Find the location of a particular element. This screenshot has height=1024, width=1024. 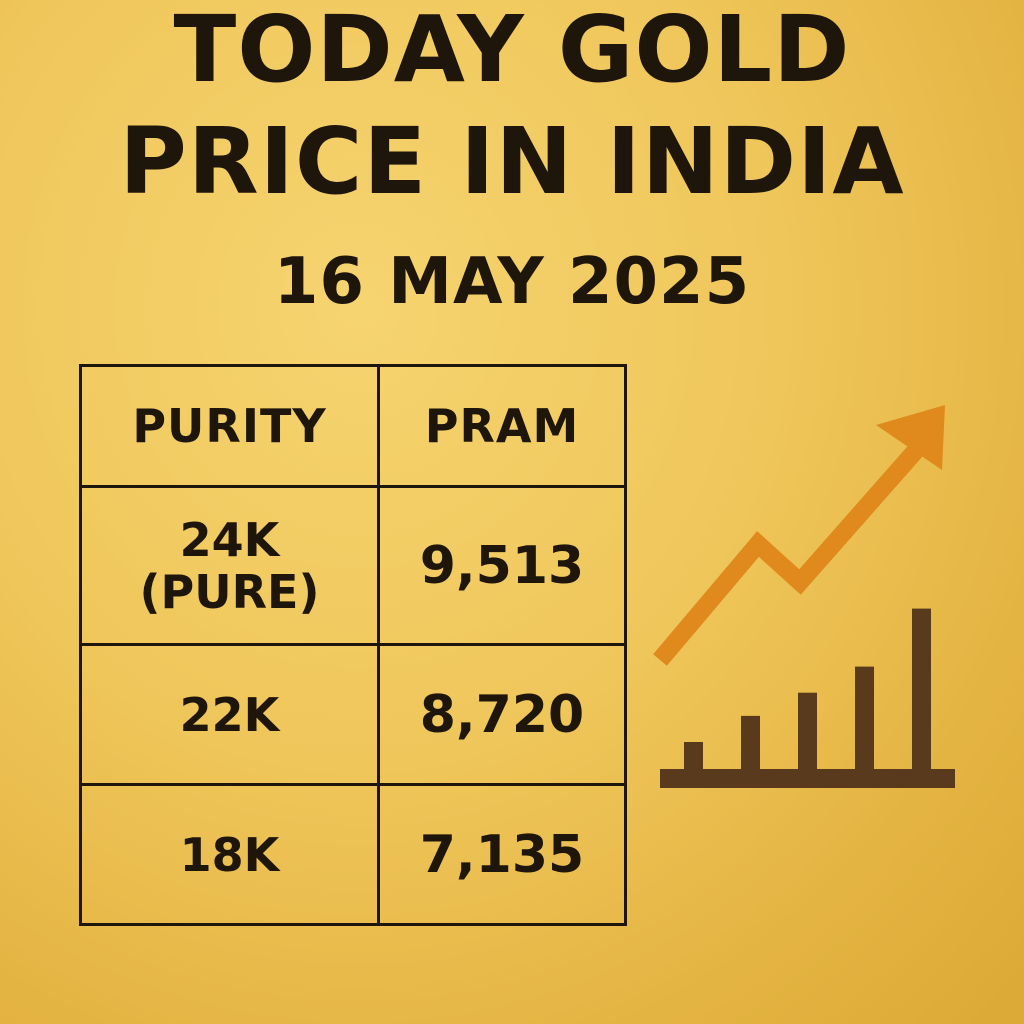

purity-cell: 18K is located at coordinates (229, 854).